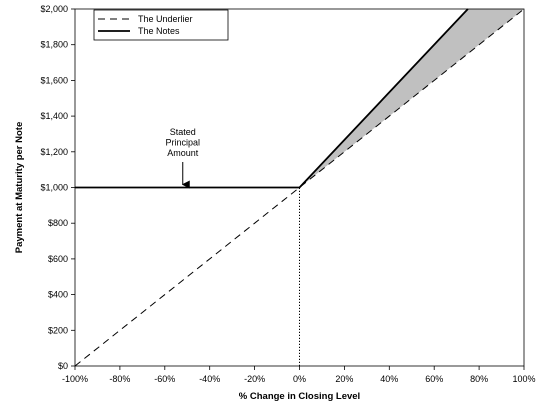 This screenshot has width=541, height=412. Describe the element at coordinates (209, 379) in the screenshot. I see `x-axis-tick-label: -40%` at that location.